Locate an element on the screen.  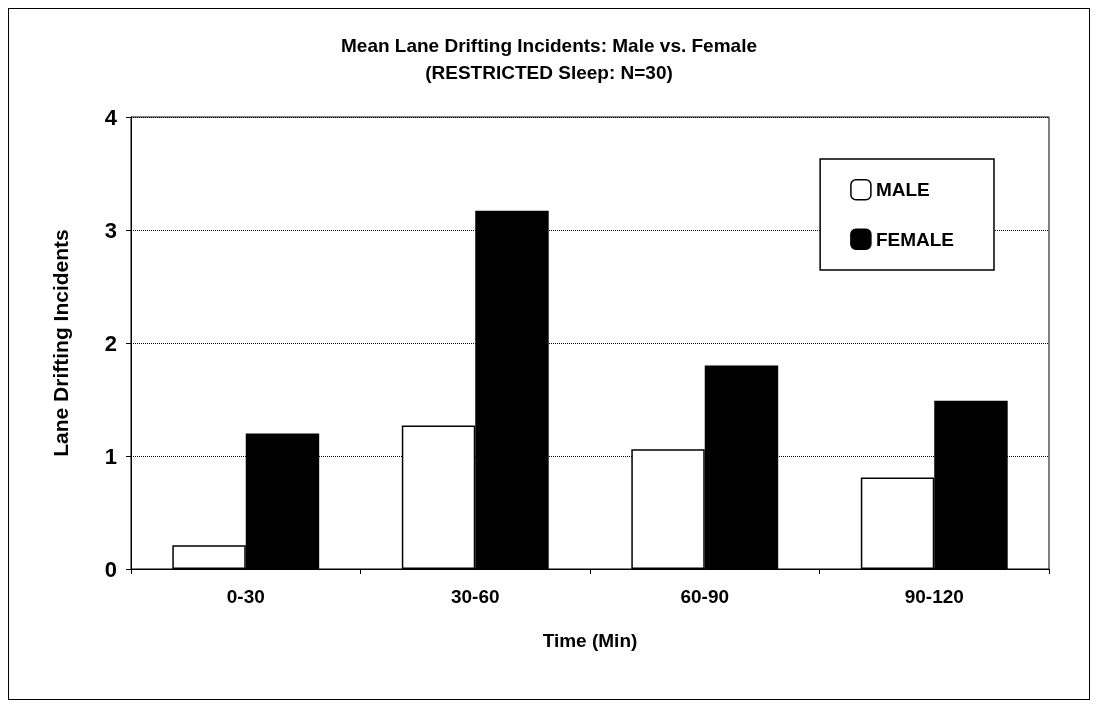
y-tick-label: 3 is located at coordinates (110, 230).